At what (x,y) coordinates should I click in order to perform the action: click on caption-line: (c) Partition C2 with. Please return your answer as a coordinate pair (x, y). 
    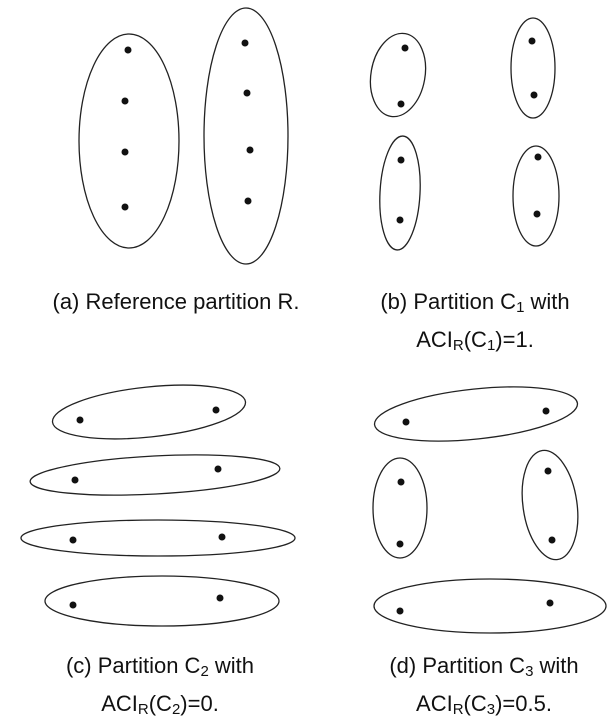
    Looking at the image, I should click on (160, 666).